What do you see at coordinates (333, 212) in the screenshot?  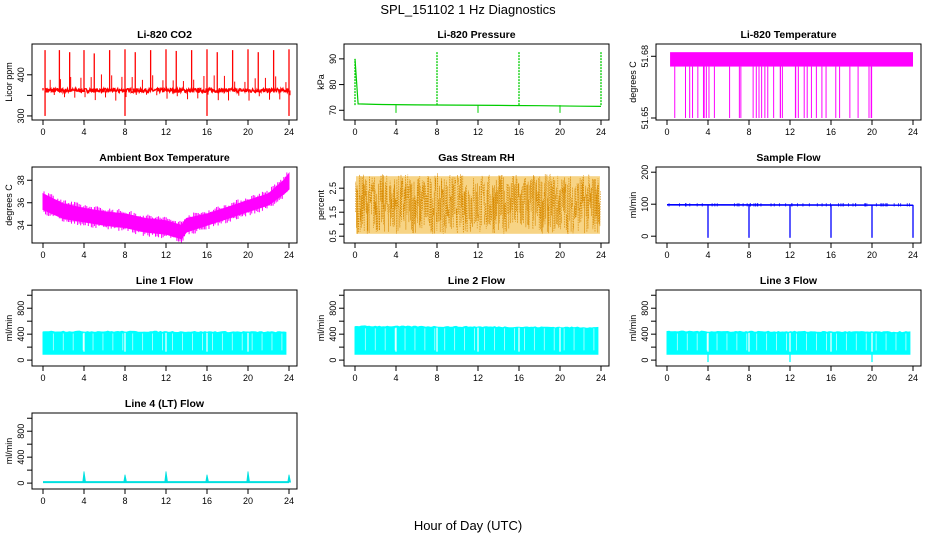 I see `y-tick-label: 1.5` at bounding box center [333, 212].